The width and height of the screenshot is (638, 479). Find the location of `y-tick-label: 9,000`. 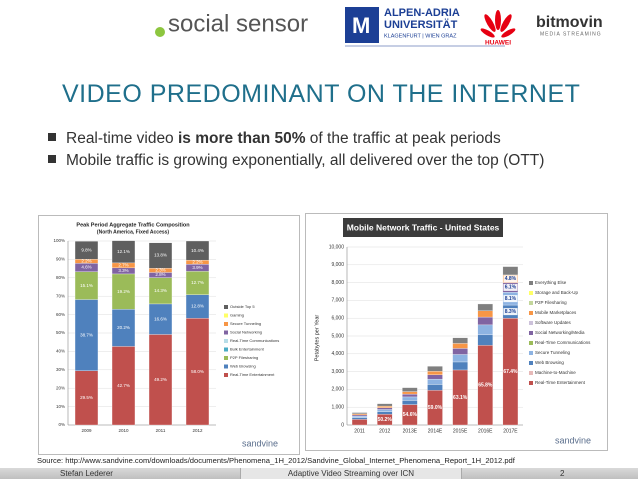

y-tick-label: 9,000 is located at coordinates (337, 265).